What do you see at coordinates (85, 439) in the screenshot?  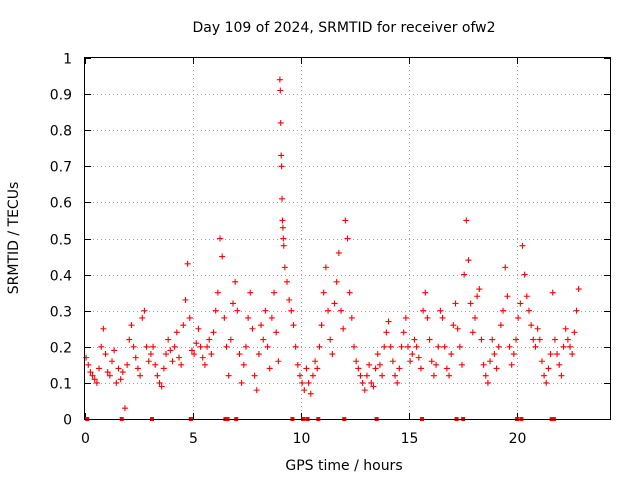 I see `x-tick-label: 0` at bounding box center [85, 439].